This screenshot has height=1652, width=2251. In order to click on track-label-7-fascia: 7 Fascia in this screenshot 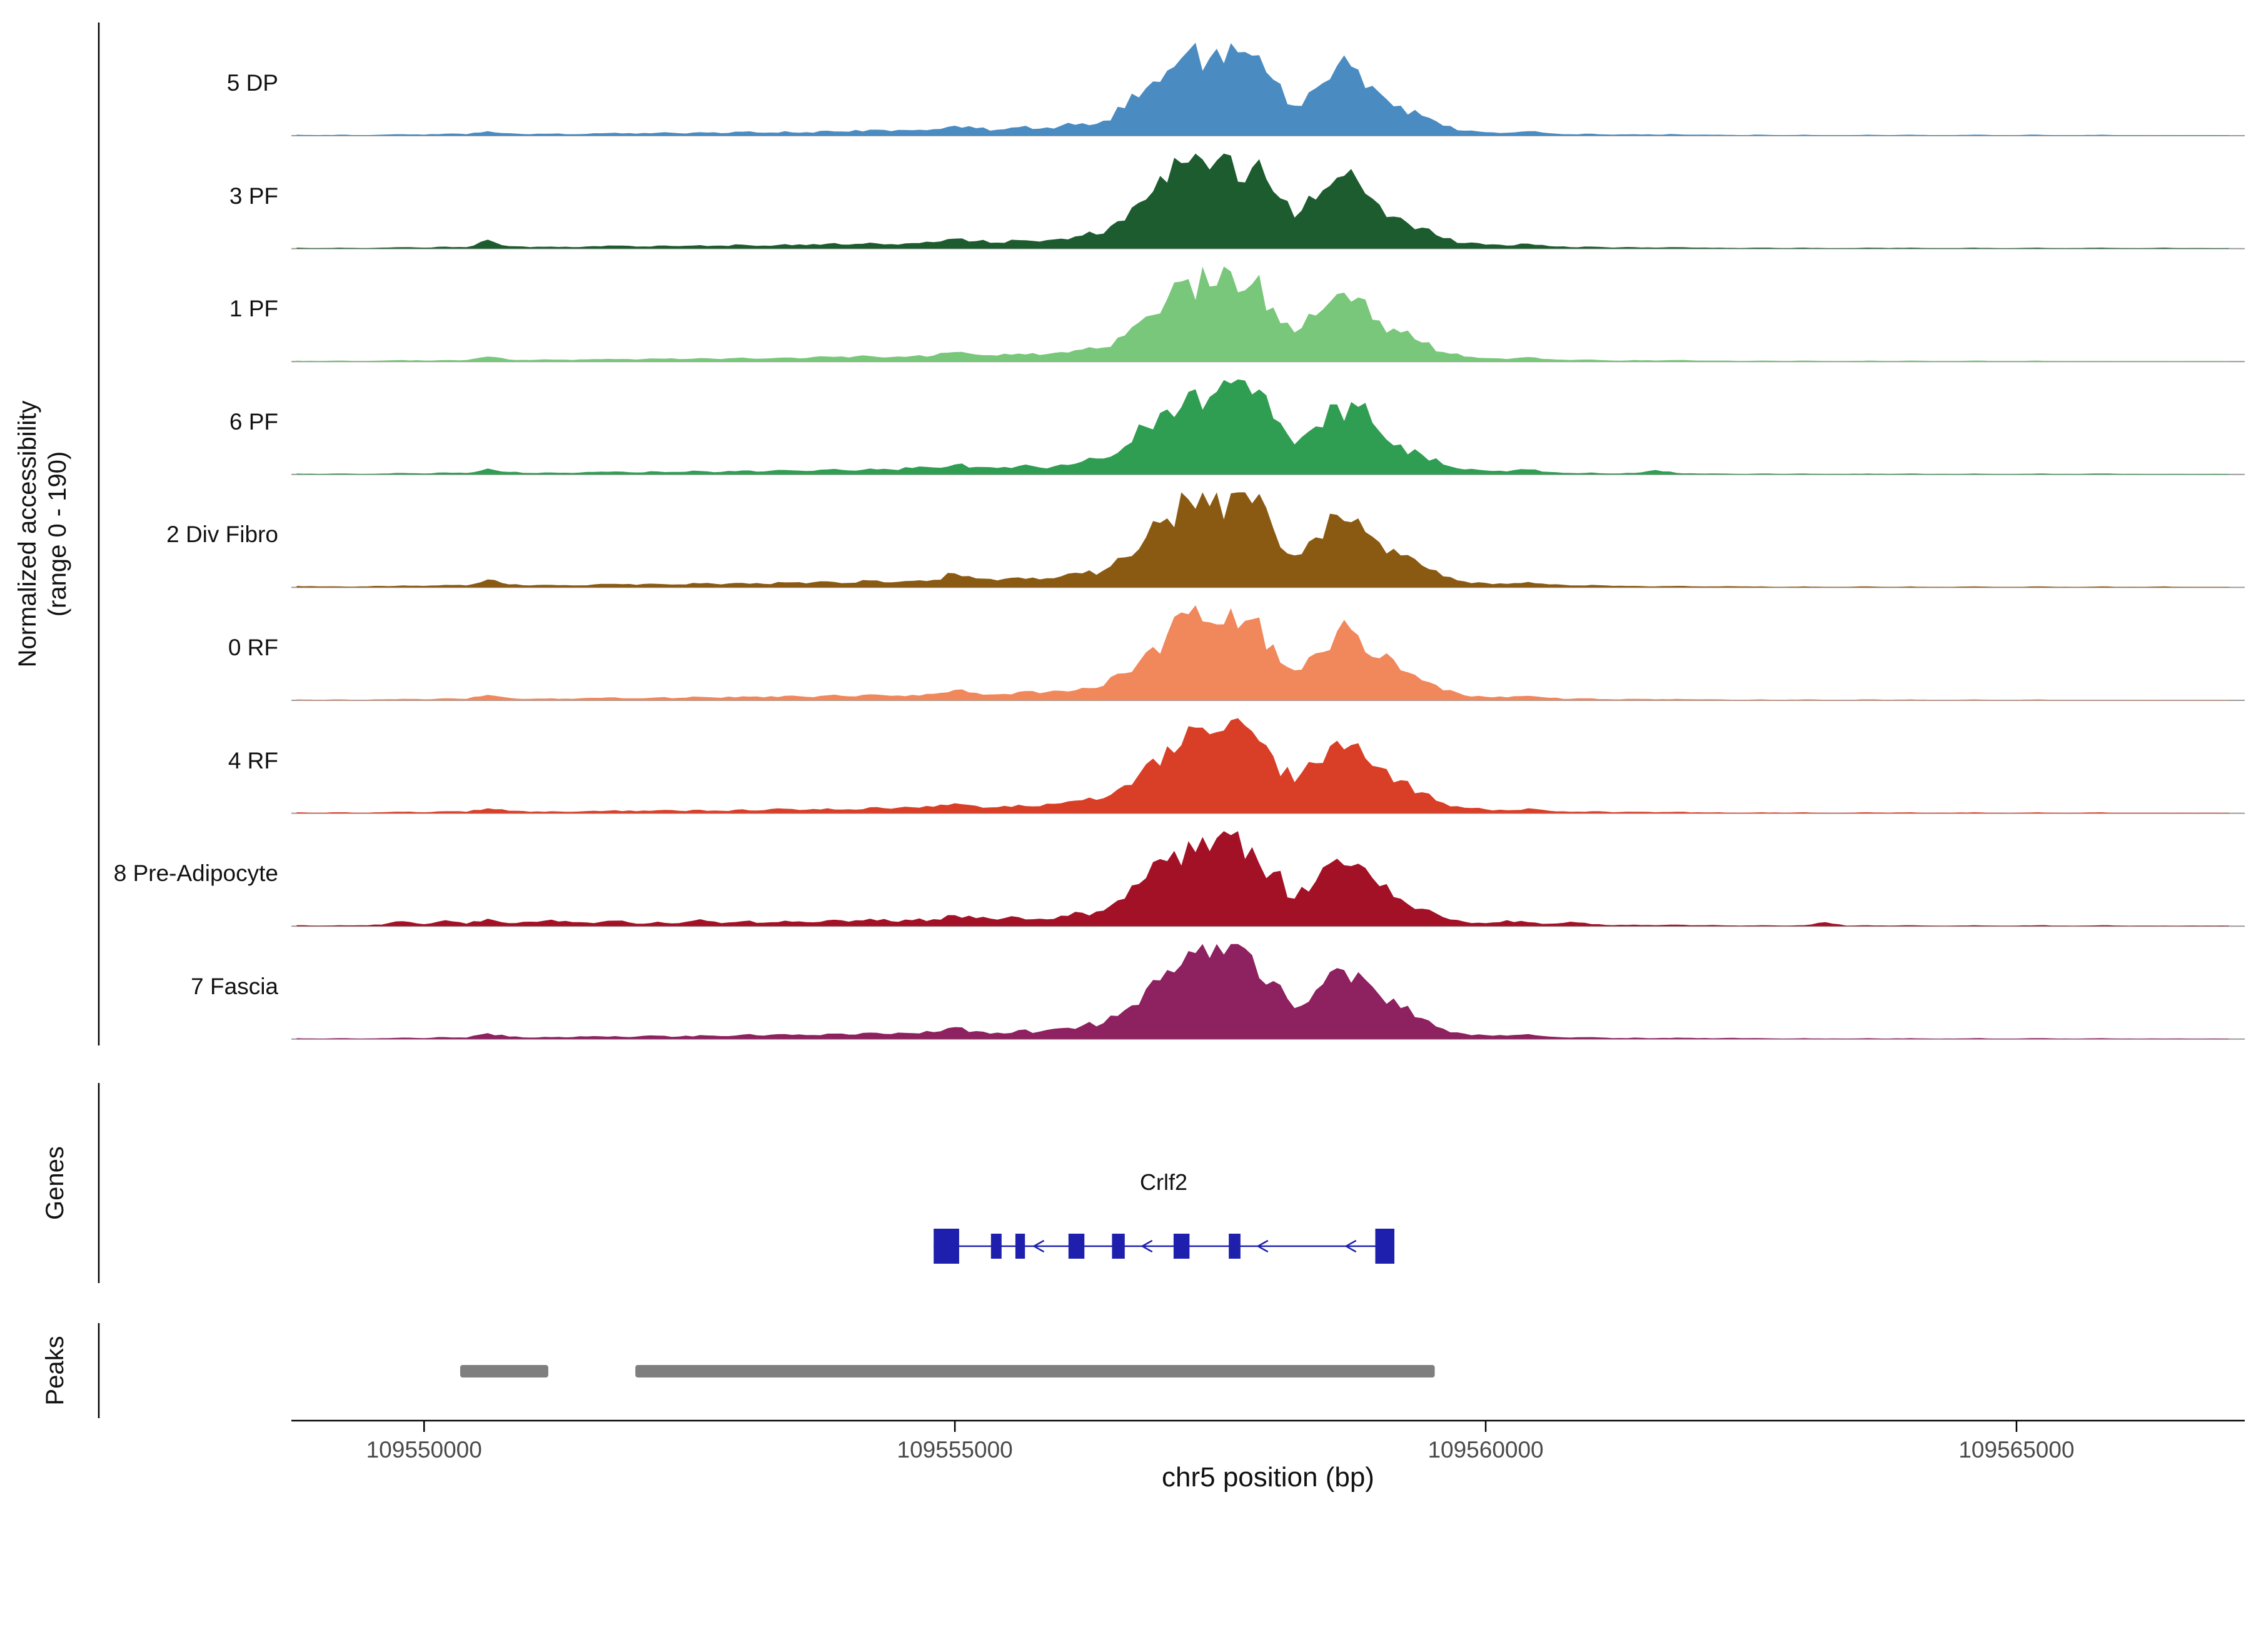, I will do `click(235, 986)`.